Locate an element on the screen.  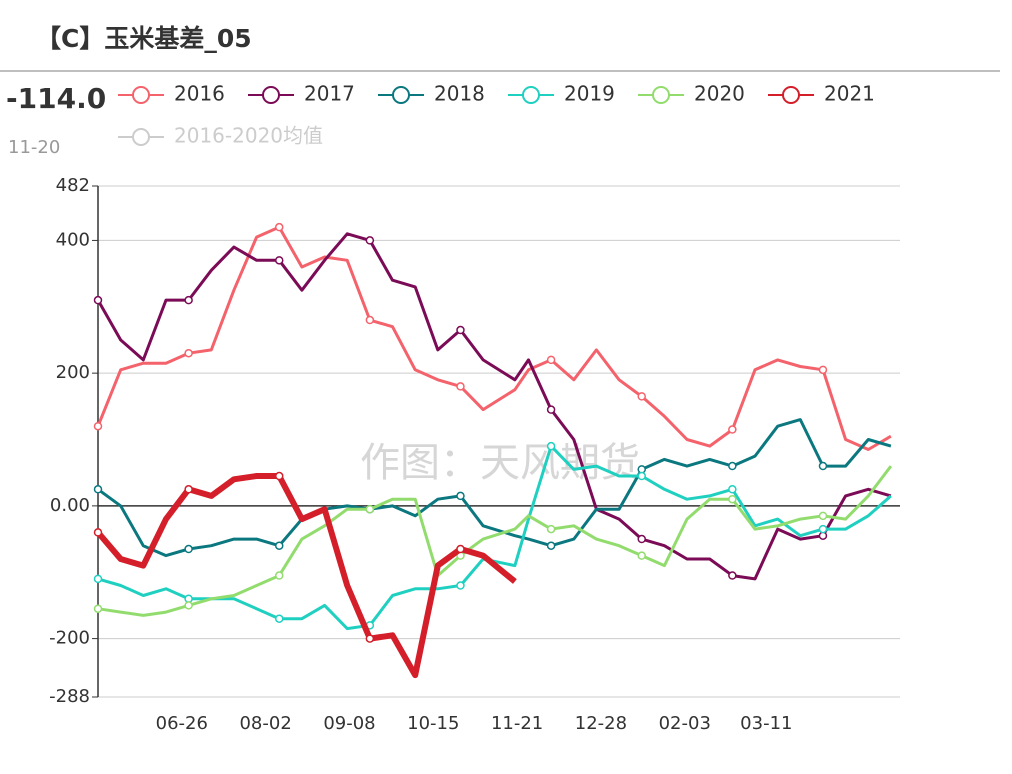
x-tick-label: 12-28 is located at coordinates (601, 723).